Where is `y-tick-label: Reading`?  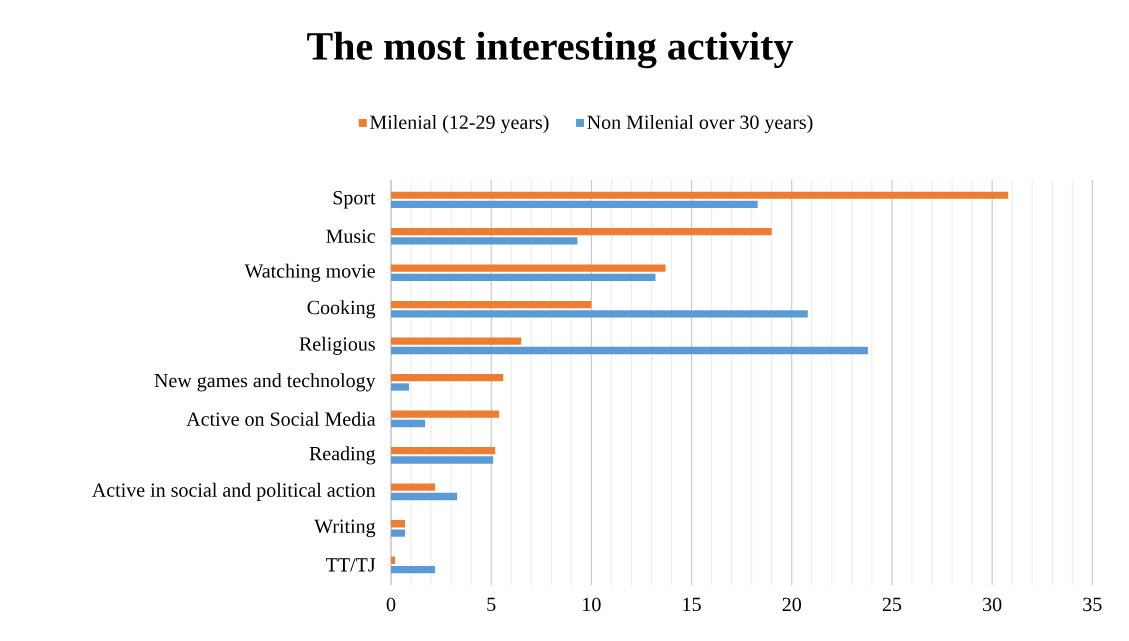
y-tick-label: Reading is located at coordinates (342, 455).